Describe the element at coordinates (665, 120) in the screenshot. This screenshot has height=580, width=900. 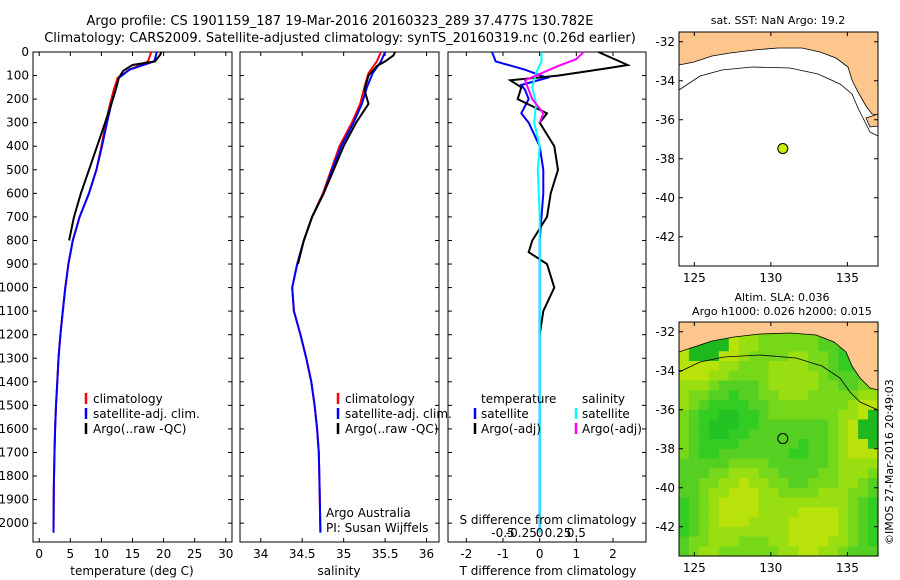
I see `map-ytick-label: -36` at that location.